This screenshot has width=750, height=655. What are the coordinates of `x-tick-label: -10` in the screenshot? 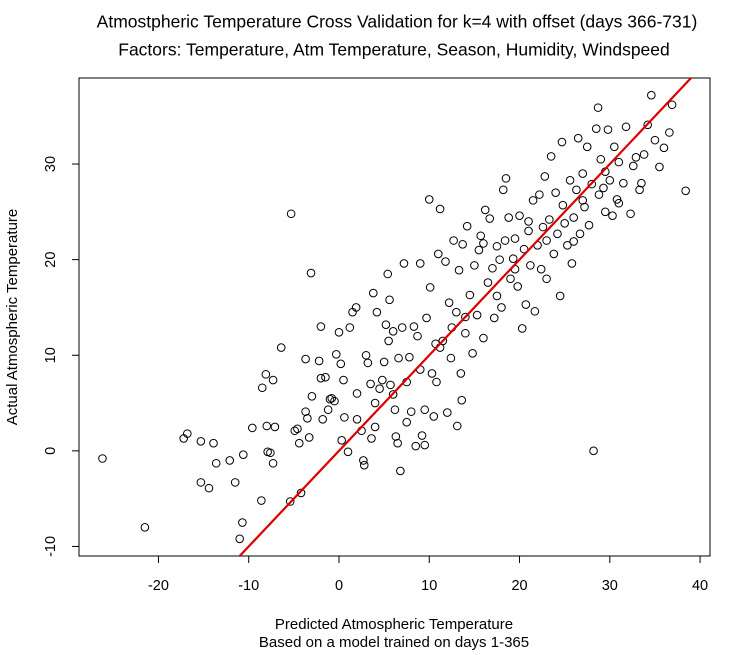 It's located at (248, 586).